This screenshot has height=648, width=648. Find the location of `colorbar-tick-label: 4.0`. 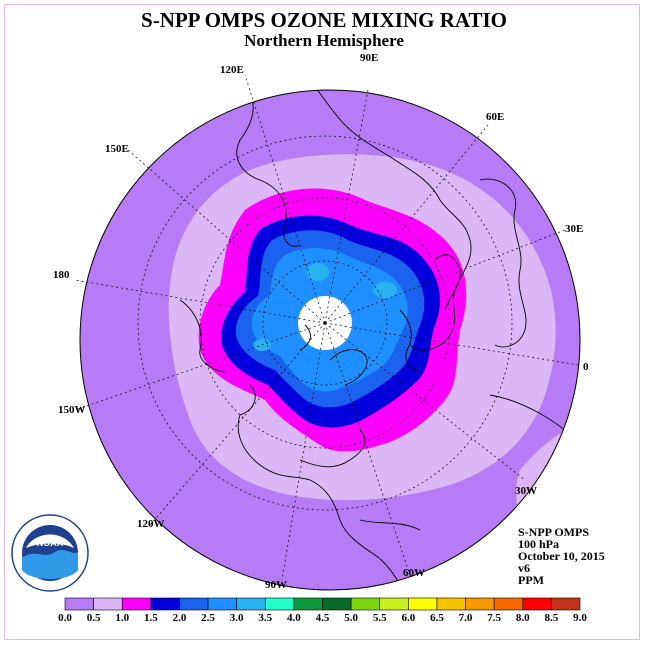

colorbar-tick-label: 4.0 is located at coordinates (294, 618).